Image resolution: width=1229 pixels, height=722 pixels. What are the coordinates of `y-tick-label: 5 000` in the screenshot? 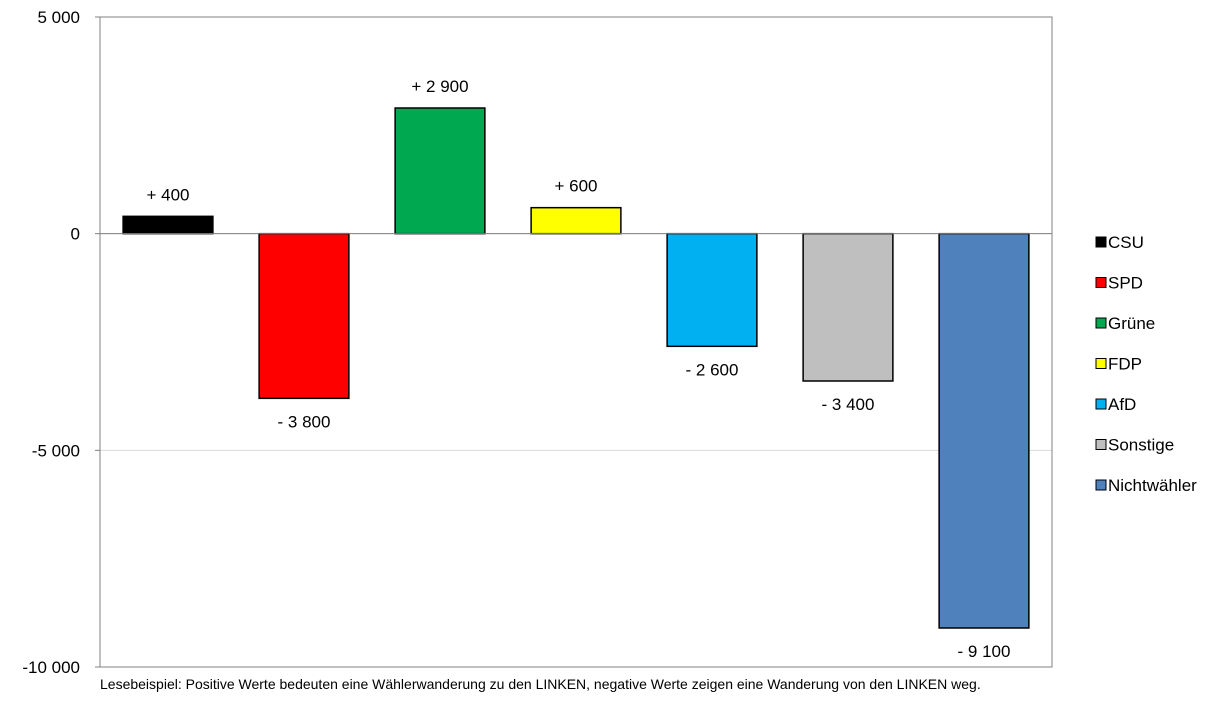 It's located at (58, 17).